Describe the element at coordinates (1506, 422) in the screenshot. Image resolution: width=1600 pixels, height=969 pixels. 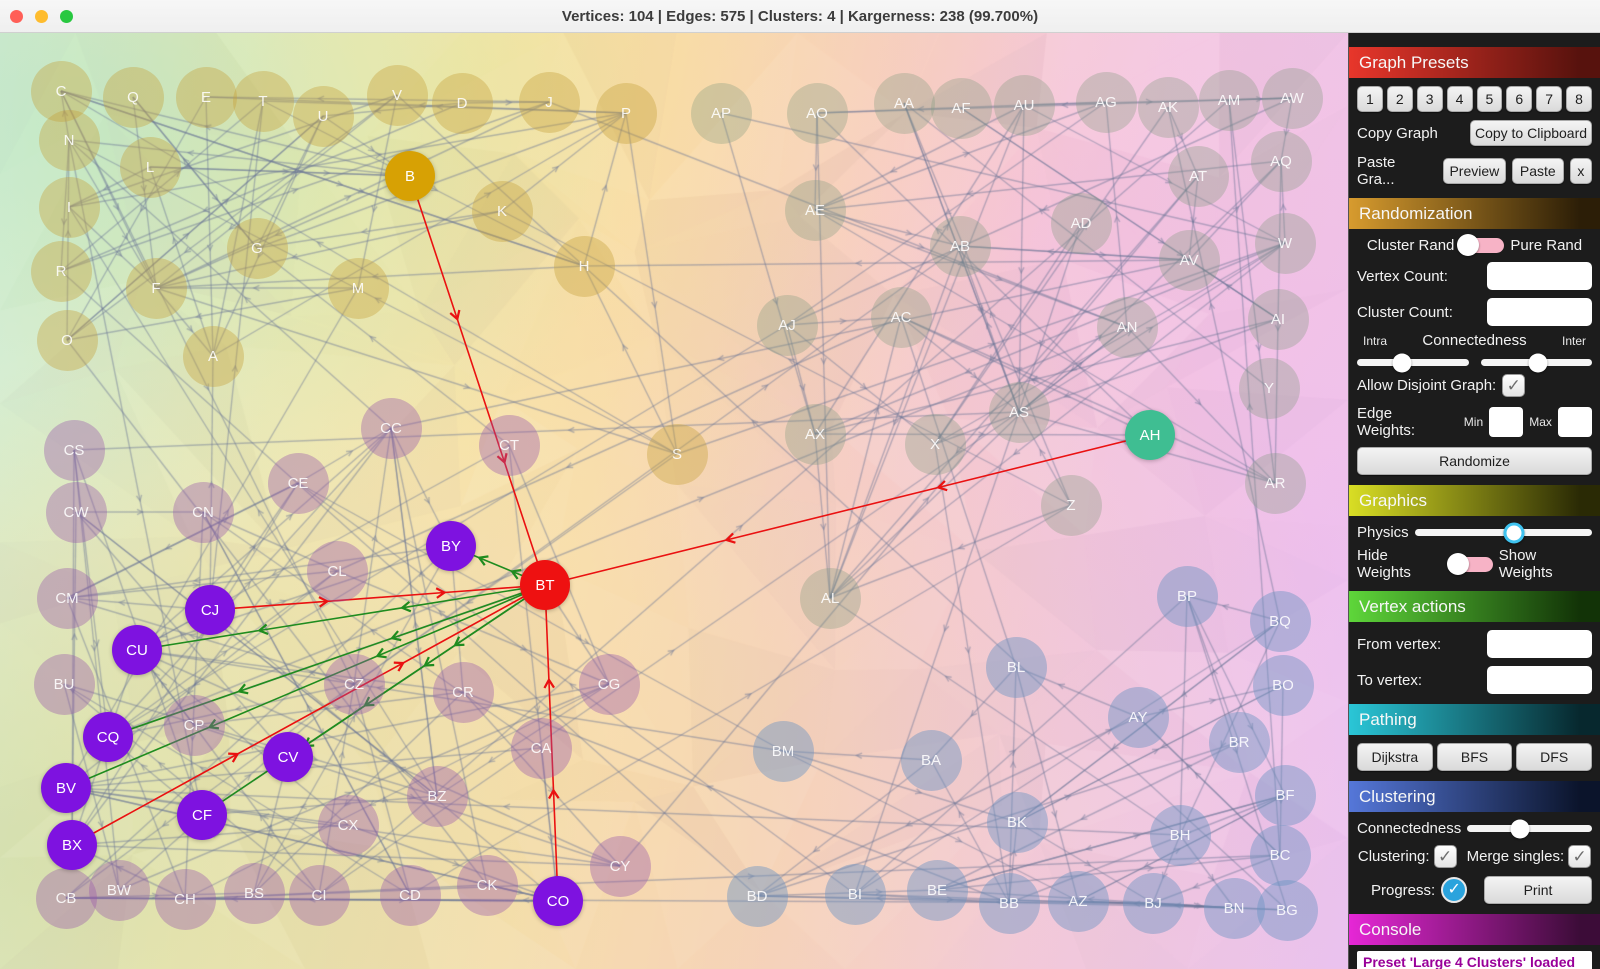
I see `min-weight-input` at that location.